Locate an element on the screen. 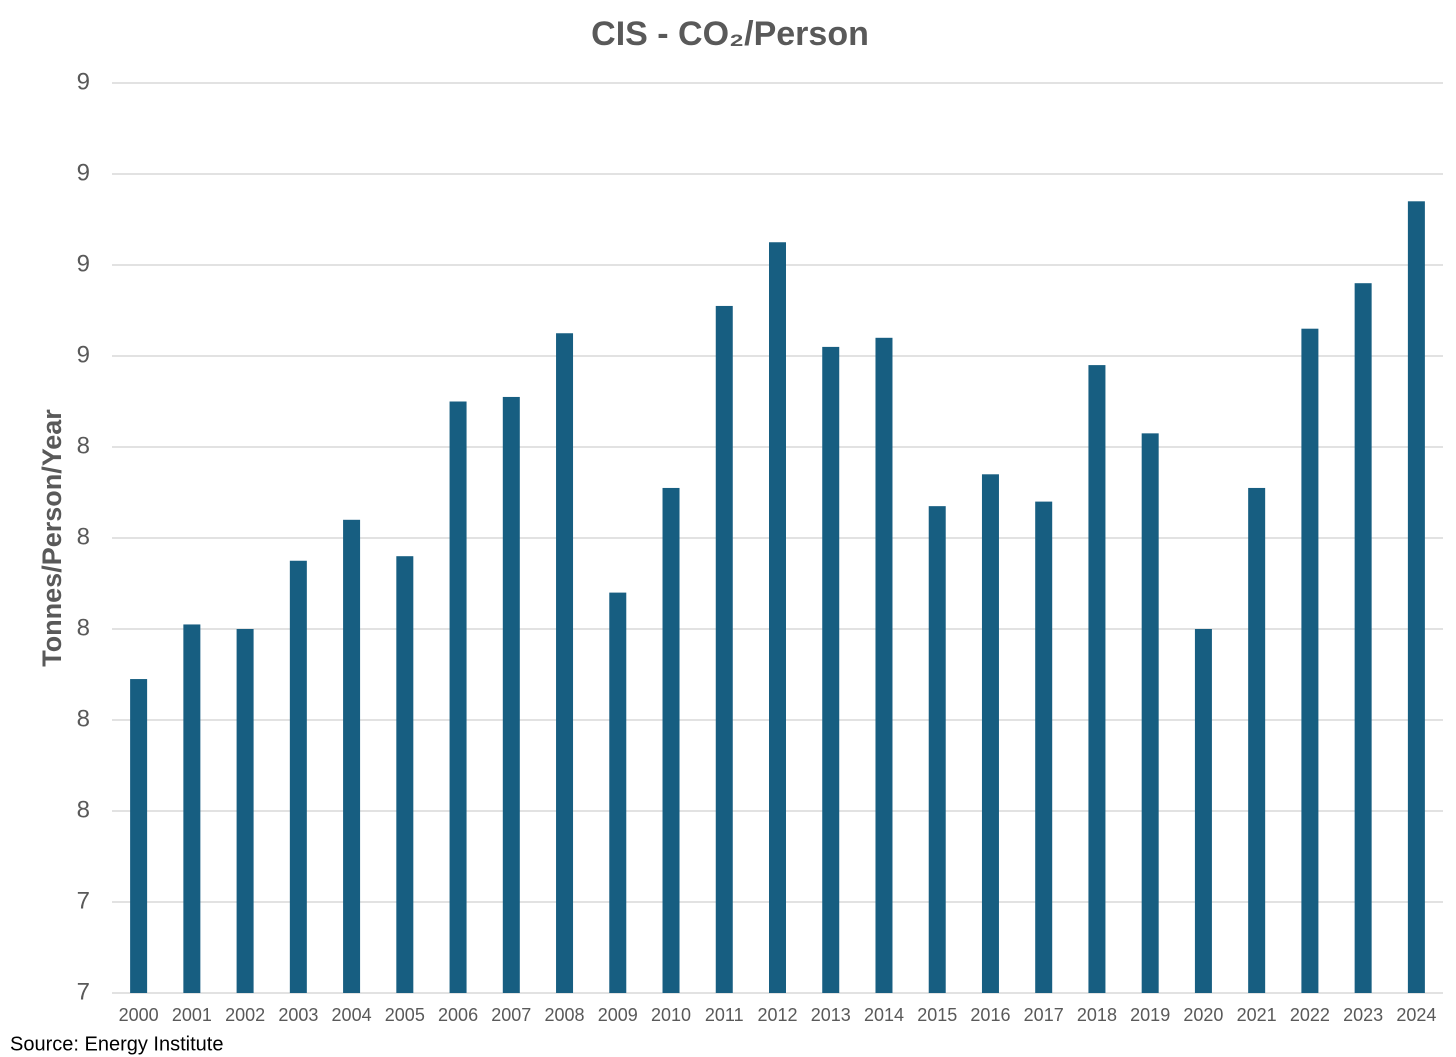 This screenshot has width=1456, height=1057. x-tick-label: 2010 is located at coordinates (671, 1015).